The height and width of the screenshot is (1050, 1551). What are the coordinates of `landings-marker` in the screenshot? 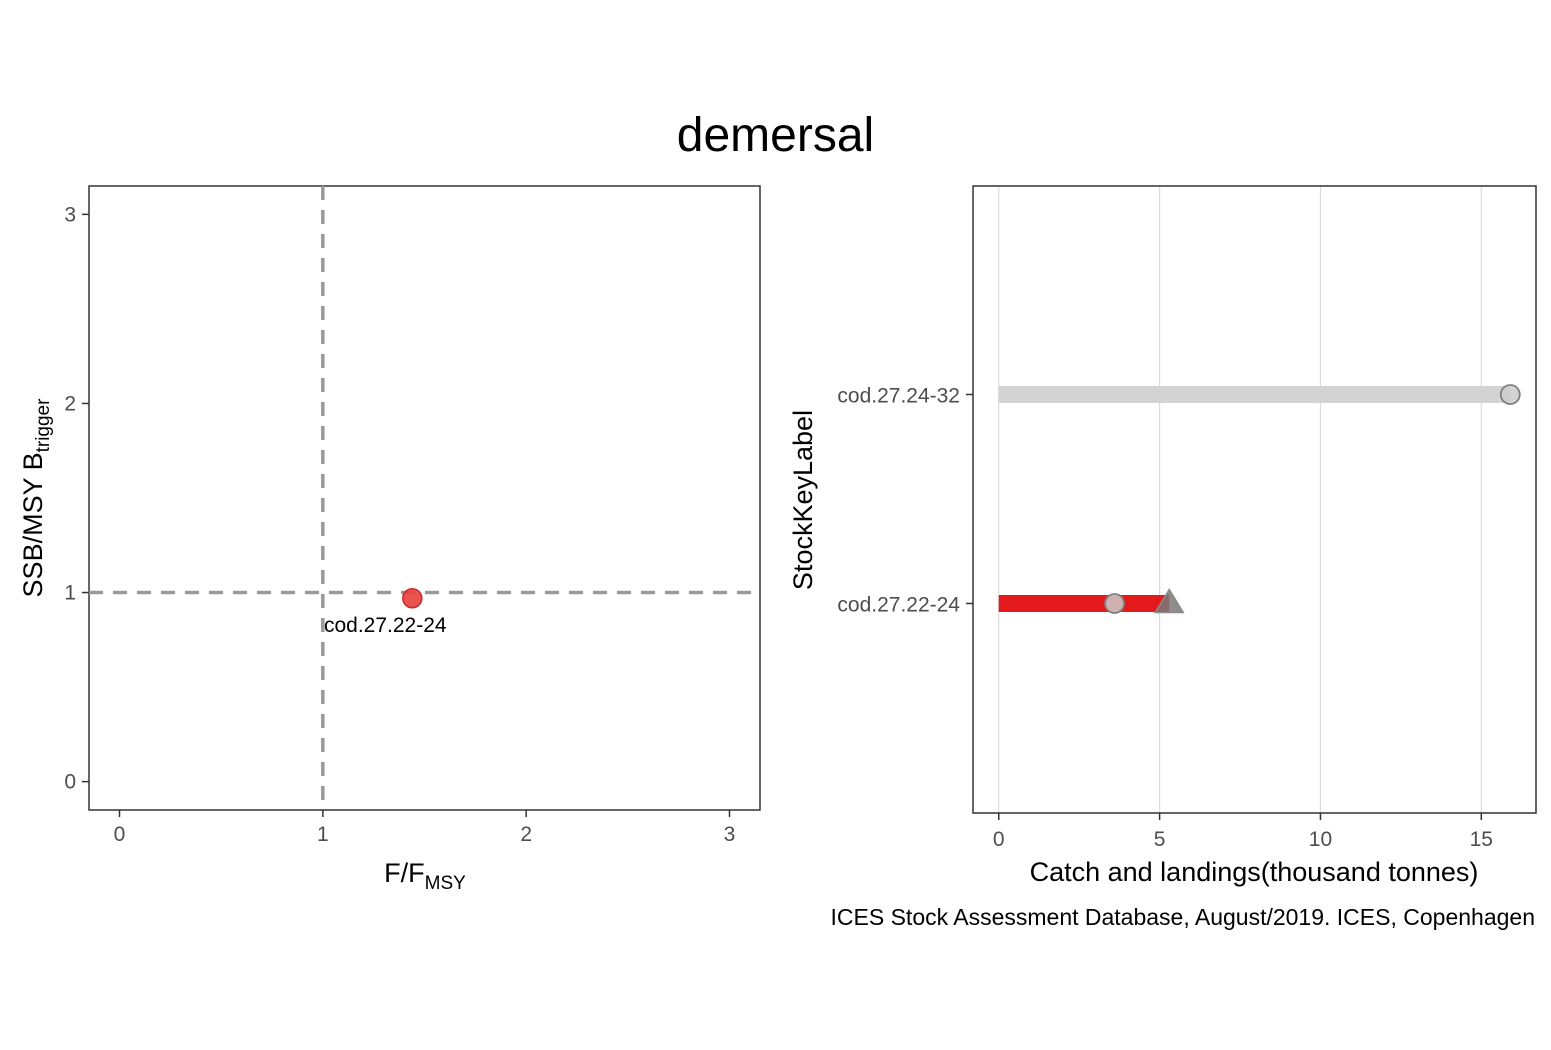 It's located at (1169, 601).